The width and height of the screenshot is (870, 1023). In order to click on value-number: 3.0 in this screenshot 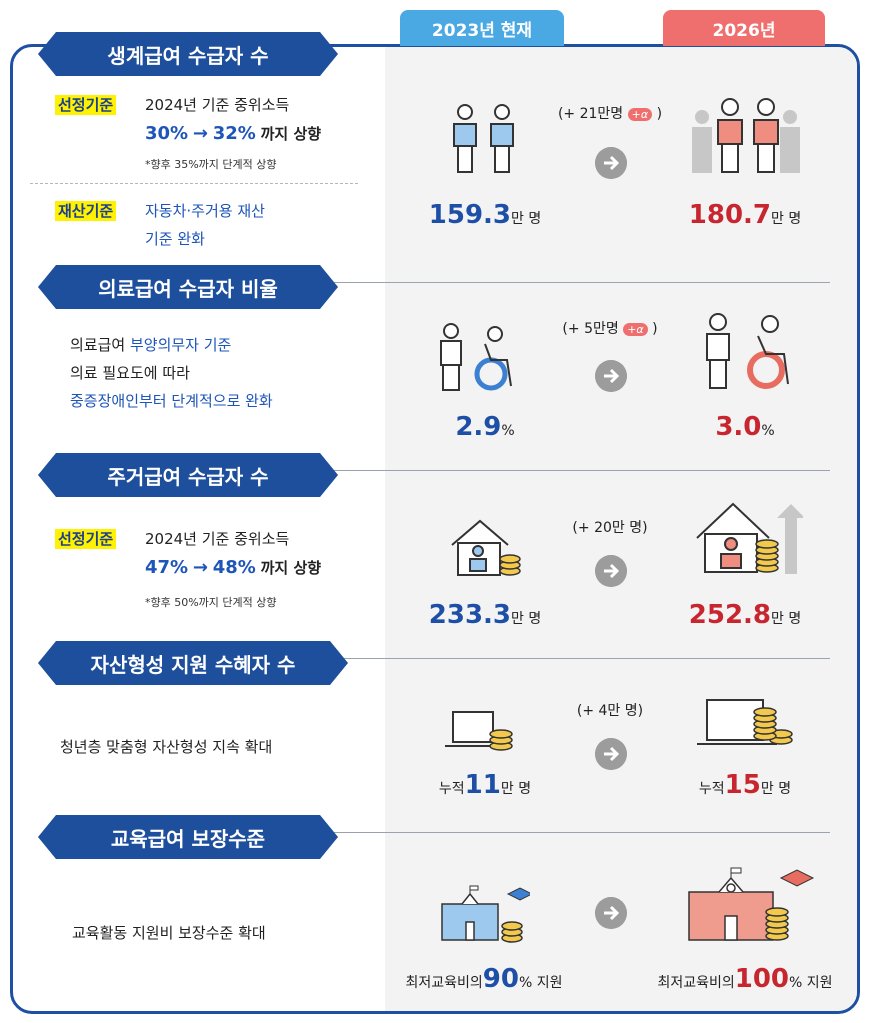, I will do `click(738, 427)`.